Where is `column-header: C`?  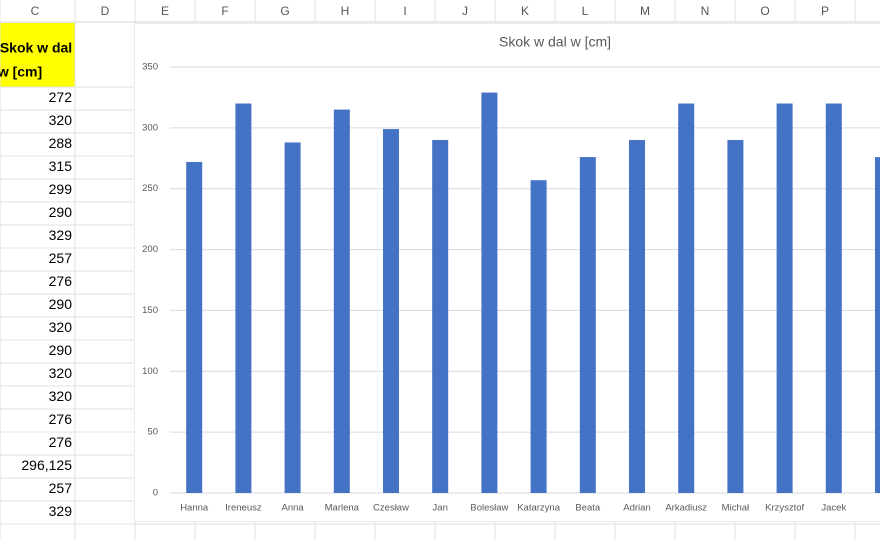
column-header: C is located at coordinates (35, 11).